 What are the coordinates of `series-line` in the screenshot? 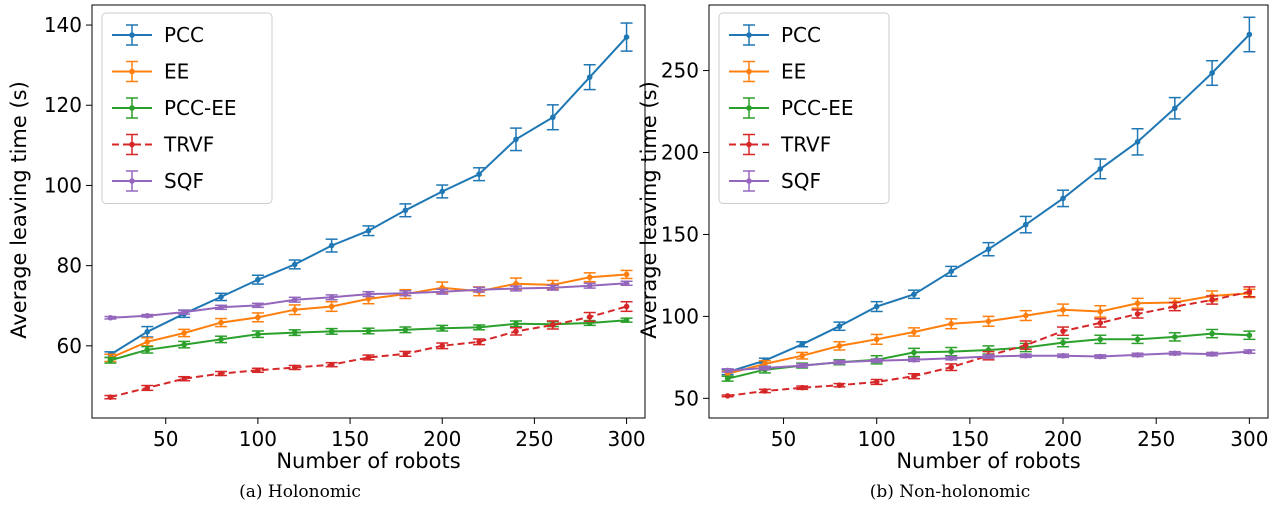 It's located at (368, 352).